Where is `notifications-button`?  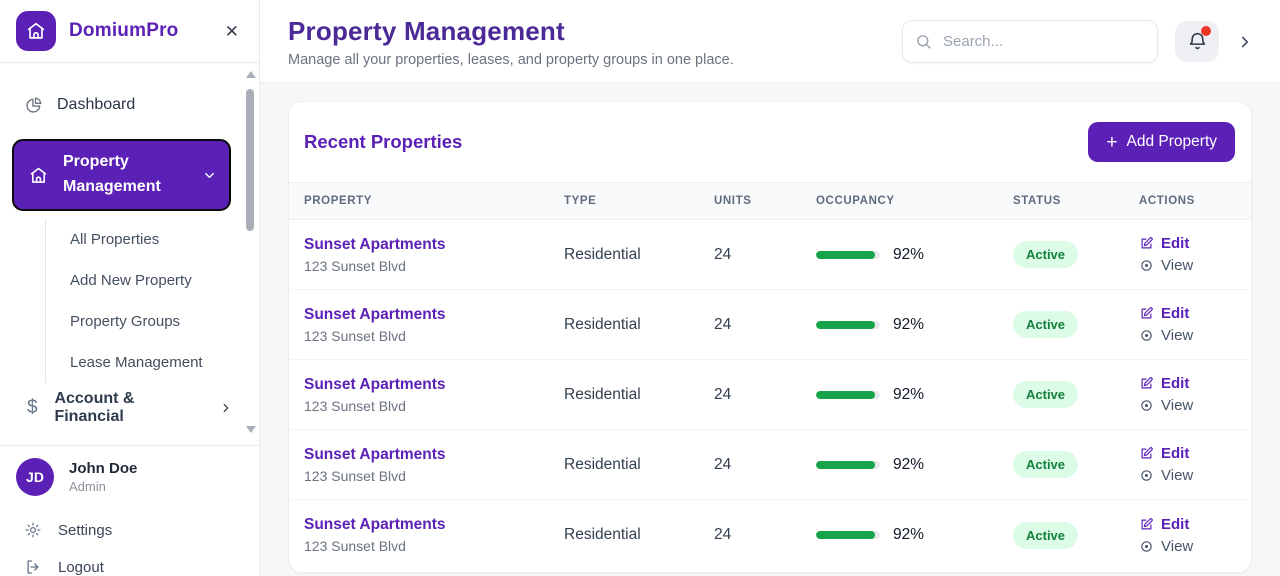 notifications-button is located at coordinates (1197, 41).